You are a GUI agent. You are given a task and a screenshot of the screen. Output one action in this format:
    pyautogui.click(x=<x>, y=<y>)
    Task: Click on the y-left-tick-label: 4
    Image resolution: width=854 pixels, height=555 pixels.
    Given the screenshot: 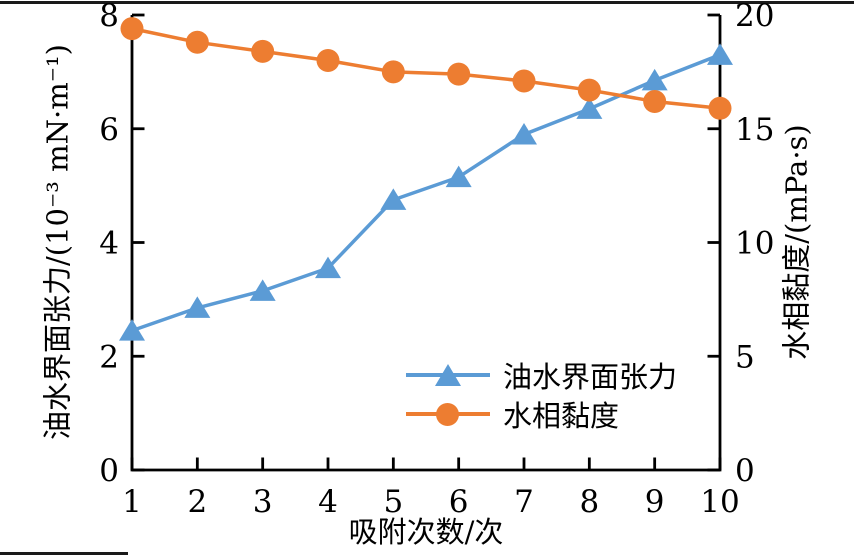 What is the action you would take?
    pyautogui.click(x=109, y=244)
    